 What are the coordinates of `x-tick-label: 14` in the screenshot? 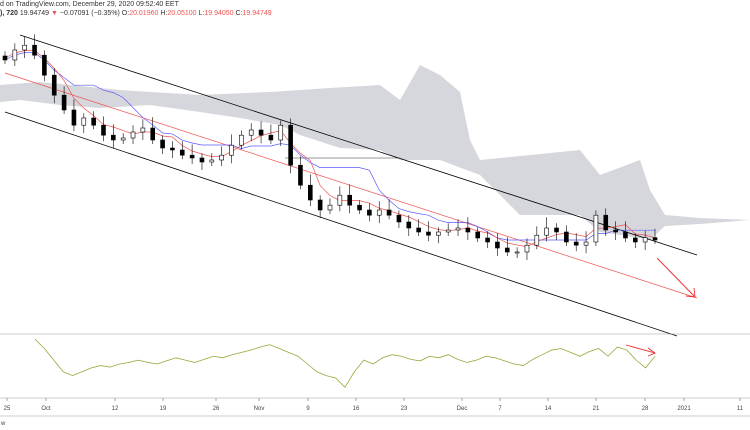 It's located at (548, 409).